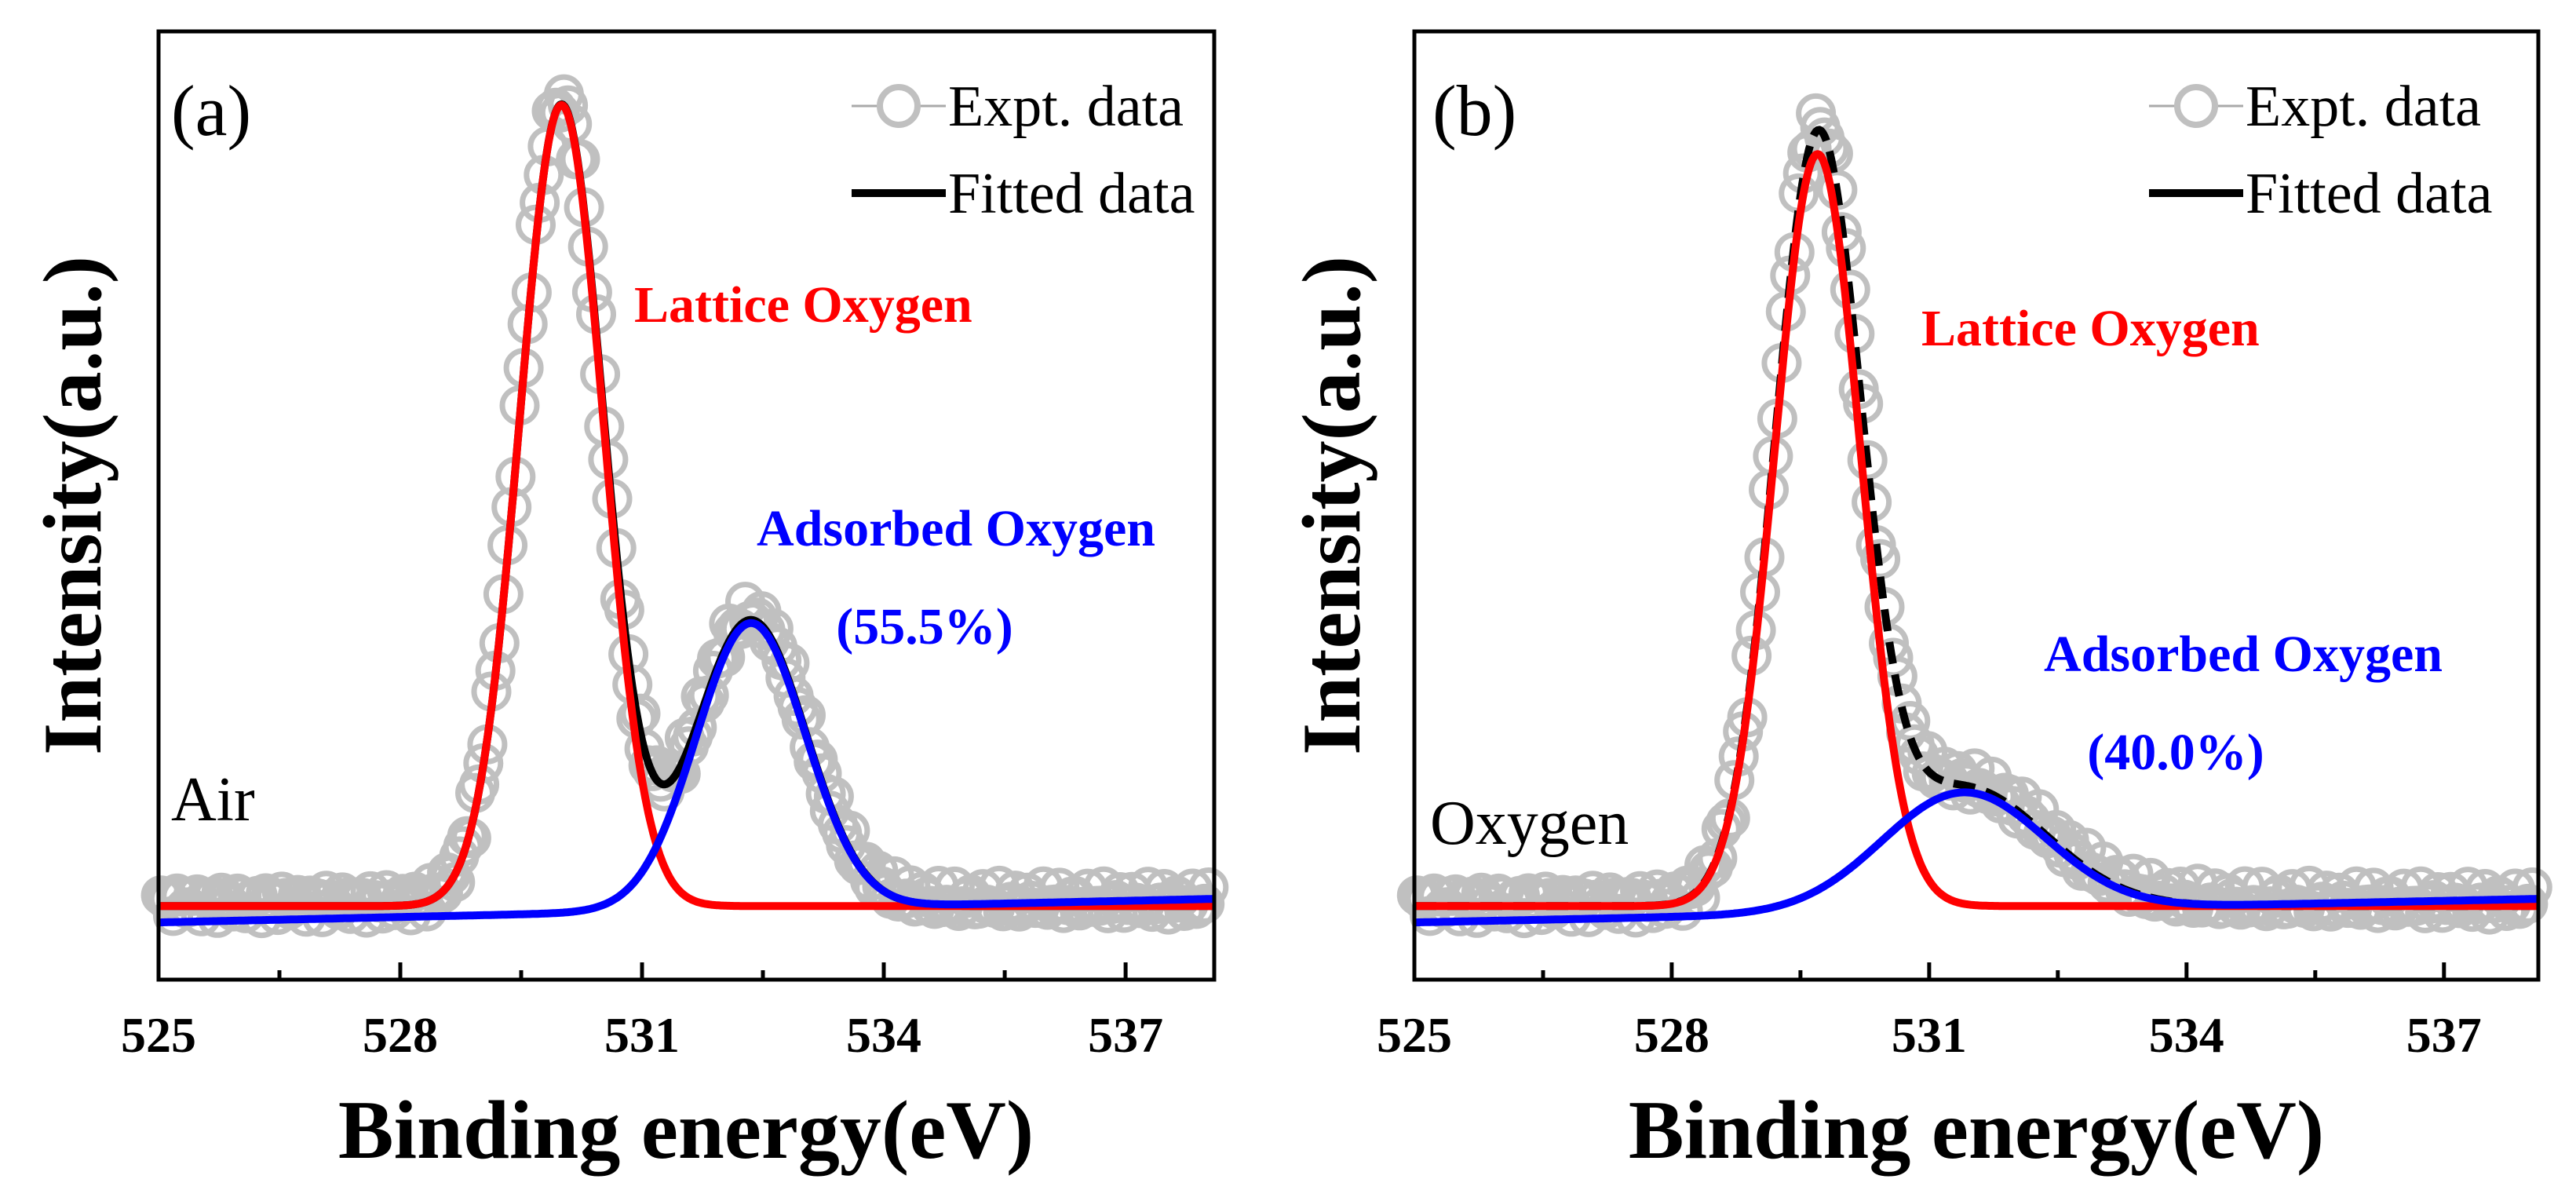 The height and width of the screenshot is (1201, 2576). I want to click on annotation-adsorbed-percent-a: (55.5%), so click(924, 627).